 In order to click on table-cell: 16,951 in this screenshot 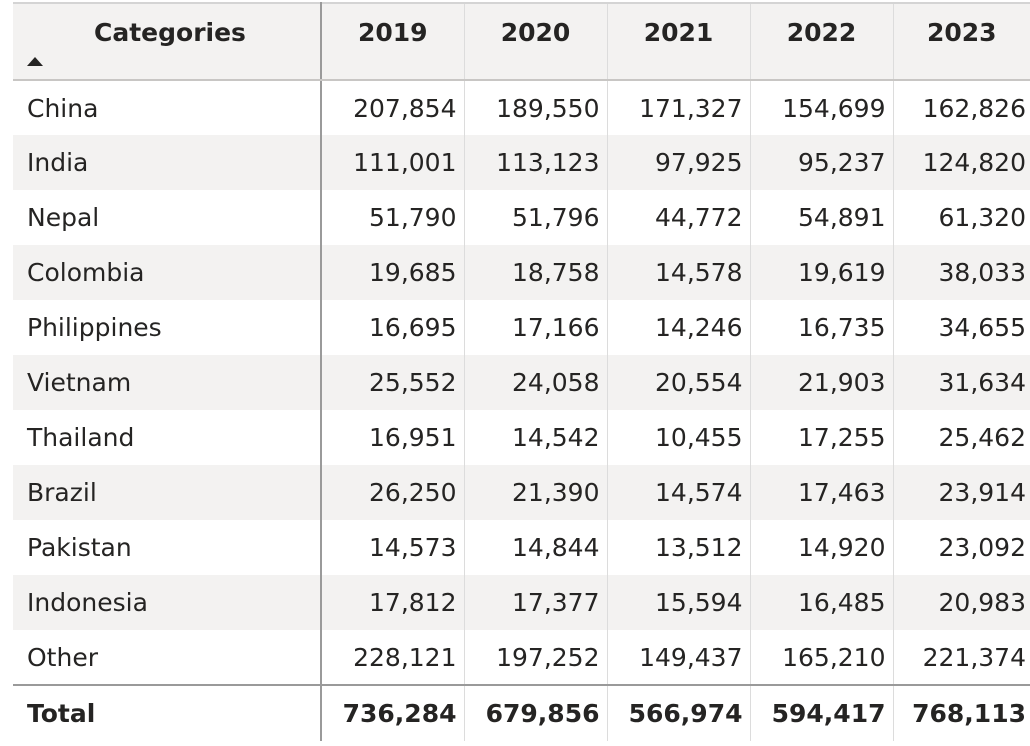, I will do `click(393, 437)`.